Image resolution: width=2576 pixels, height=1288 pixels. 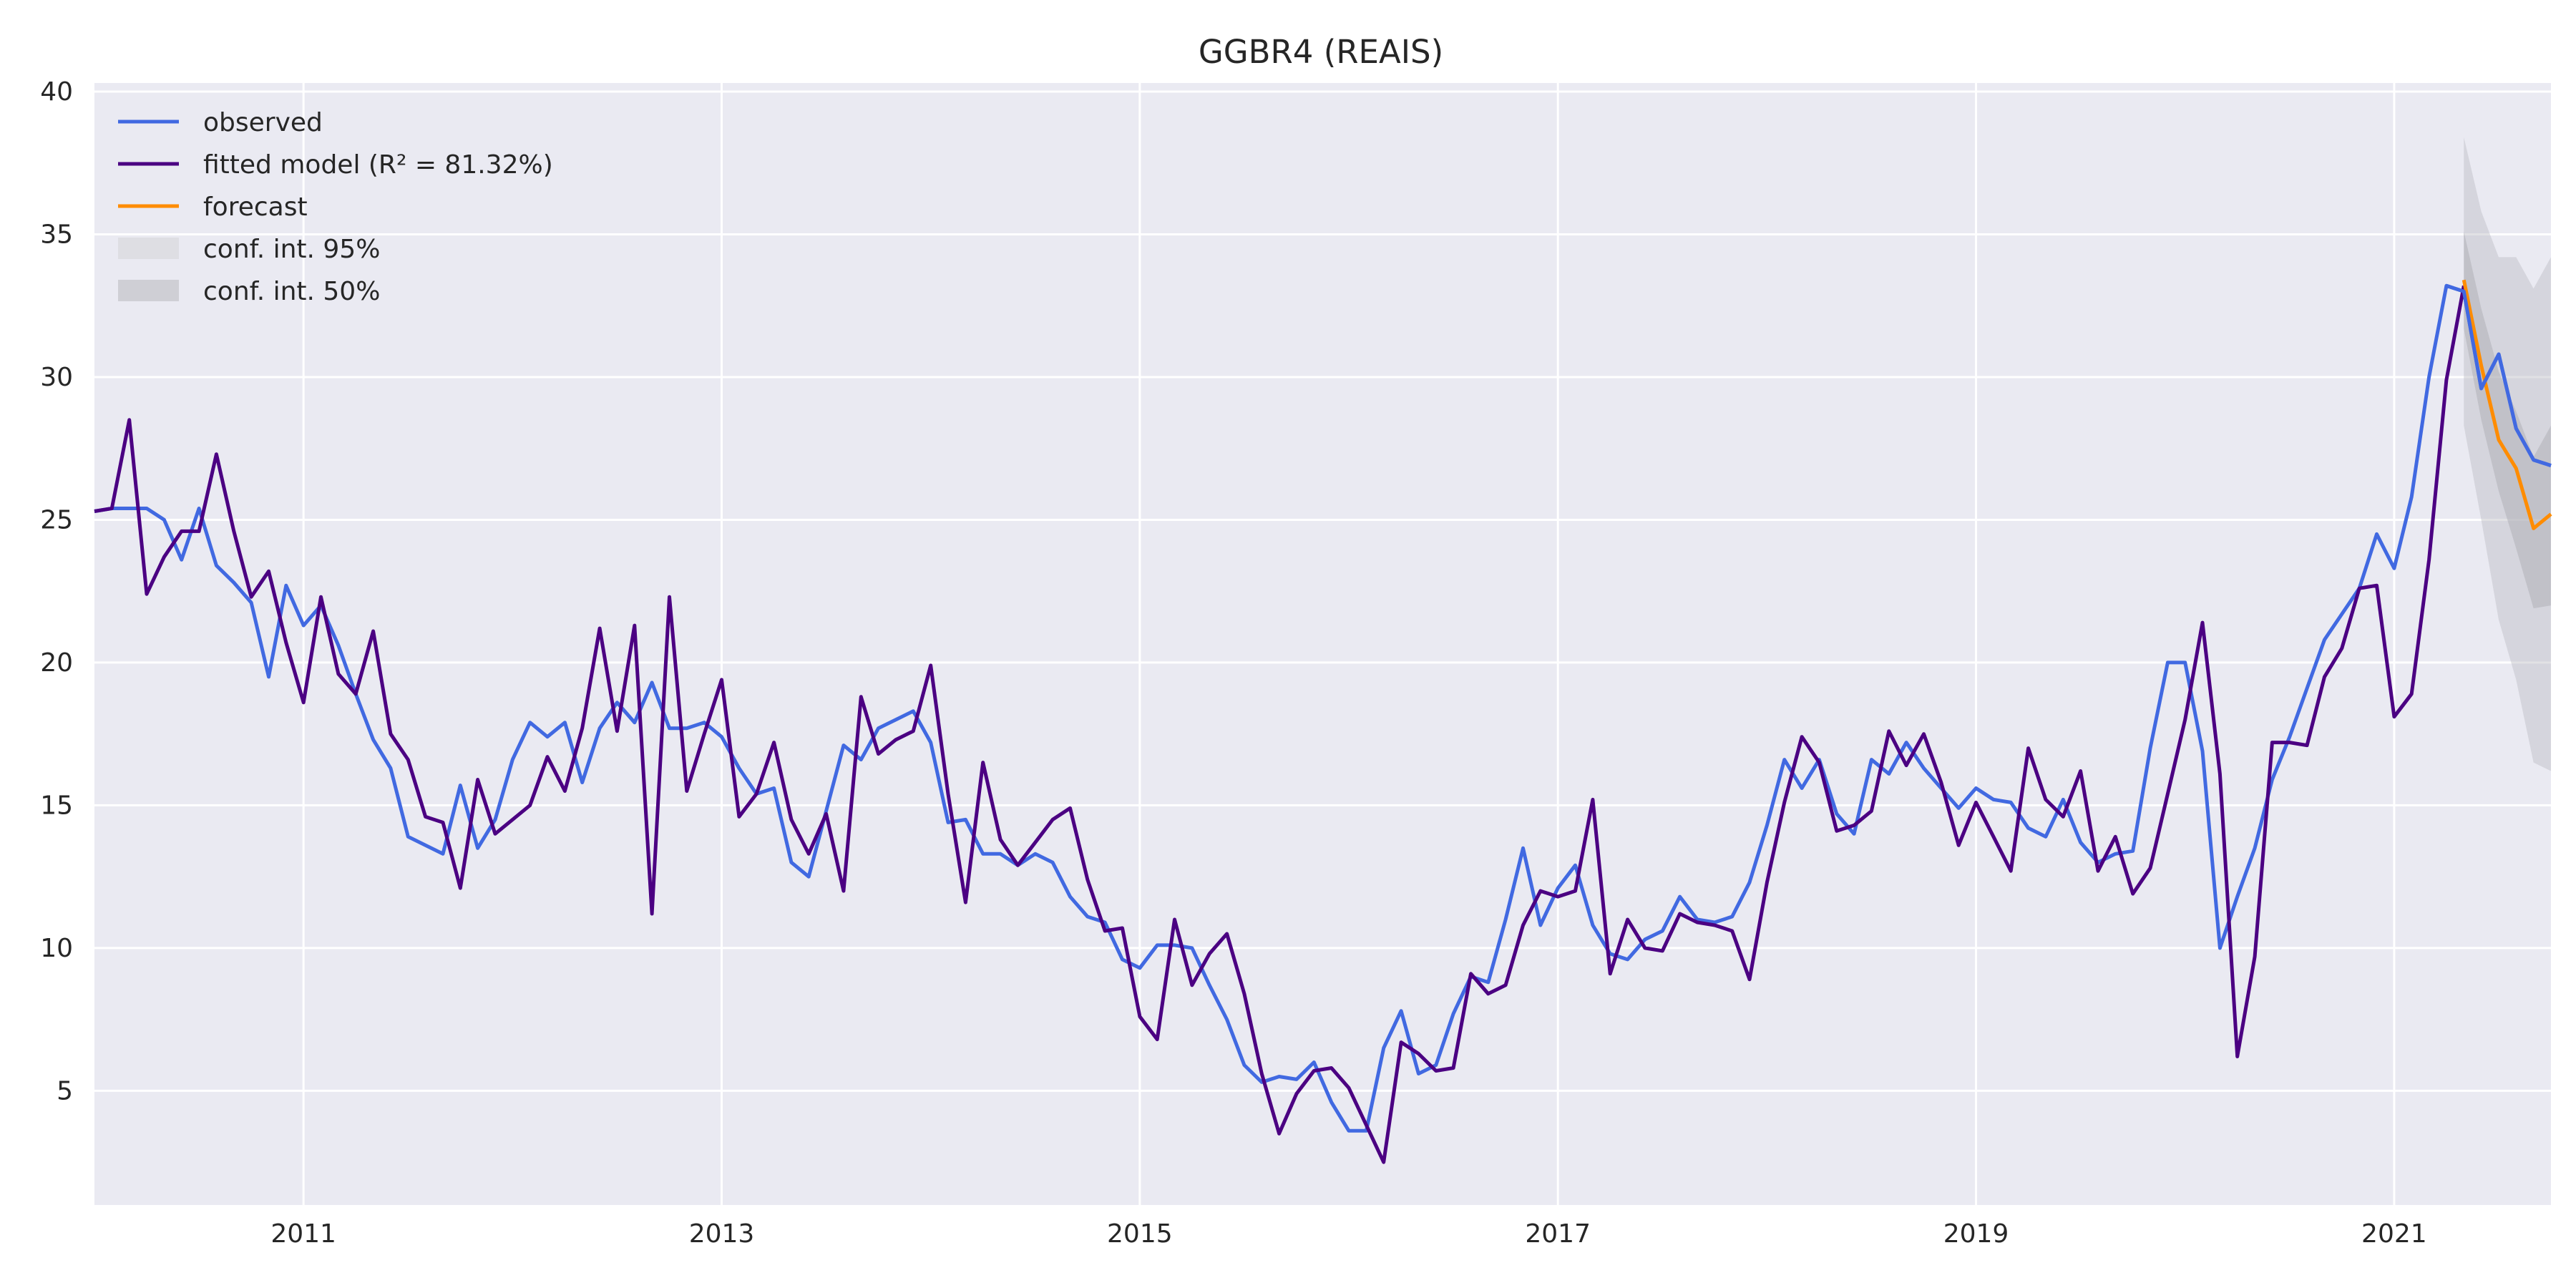 What do you see at coordinates (291, 291) in the screenshot?
I see `legend-label: conf. int. 50%` at bounding box center [291, 291].